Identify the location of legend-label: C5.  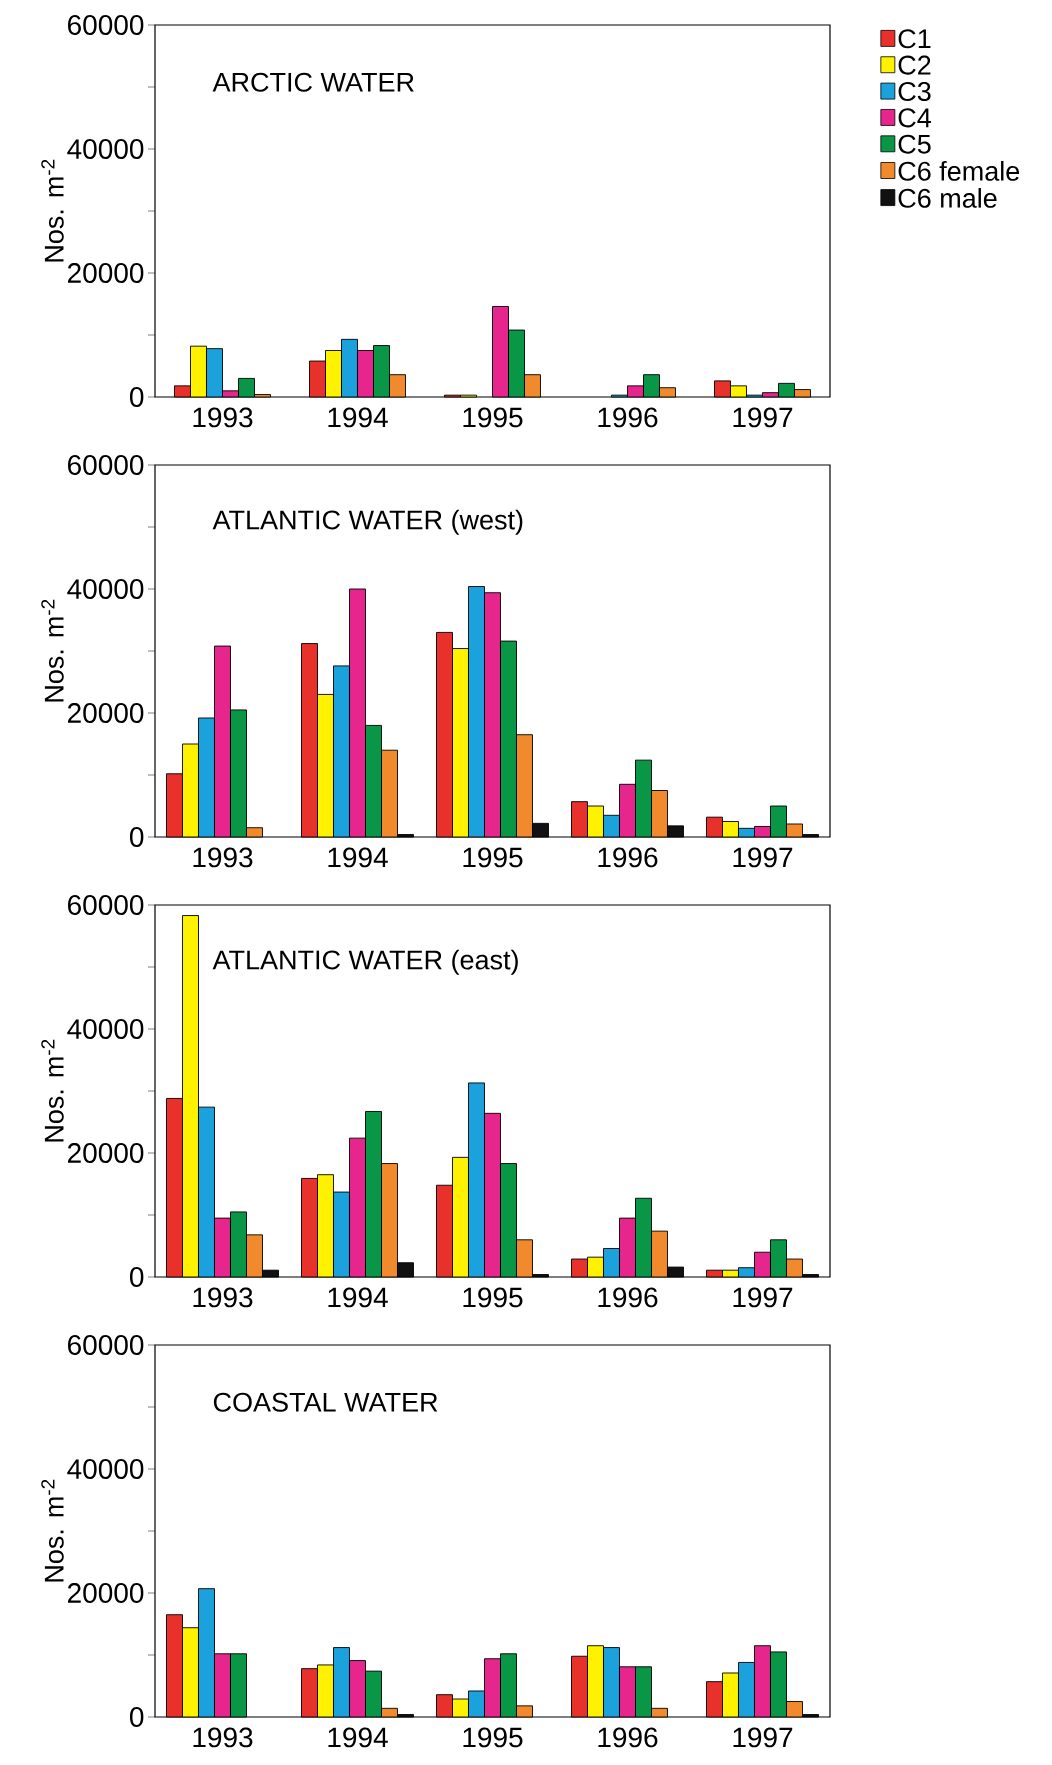
(914, 144).